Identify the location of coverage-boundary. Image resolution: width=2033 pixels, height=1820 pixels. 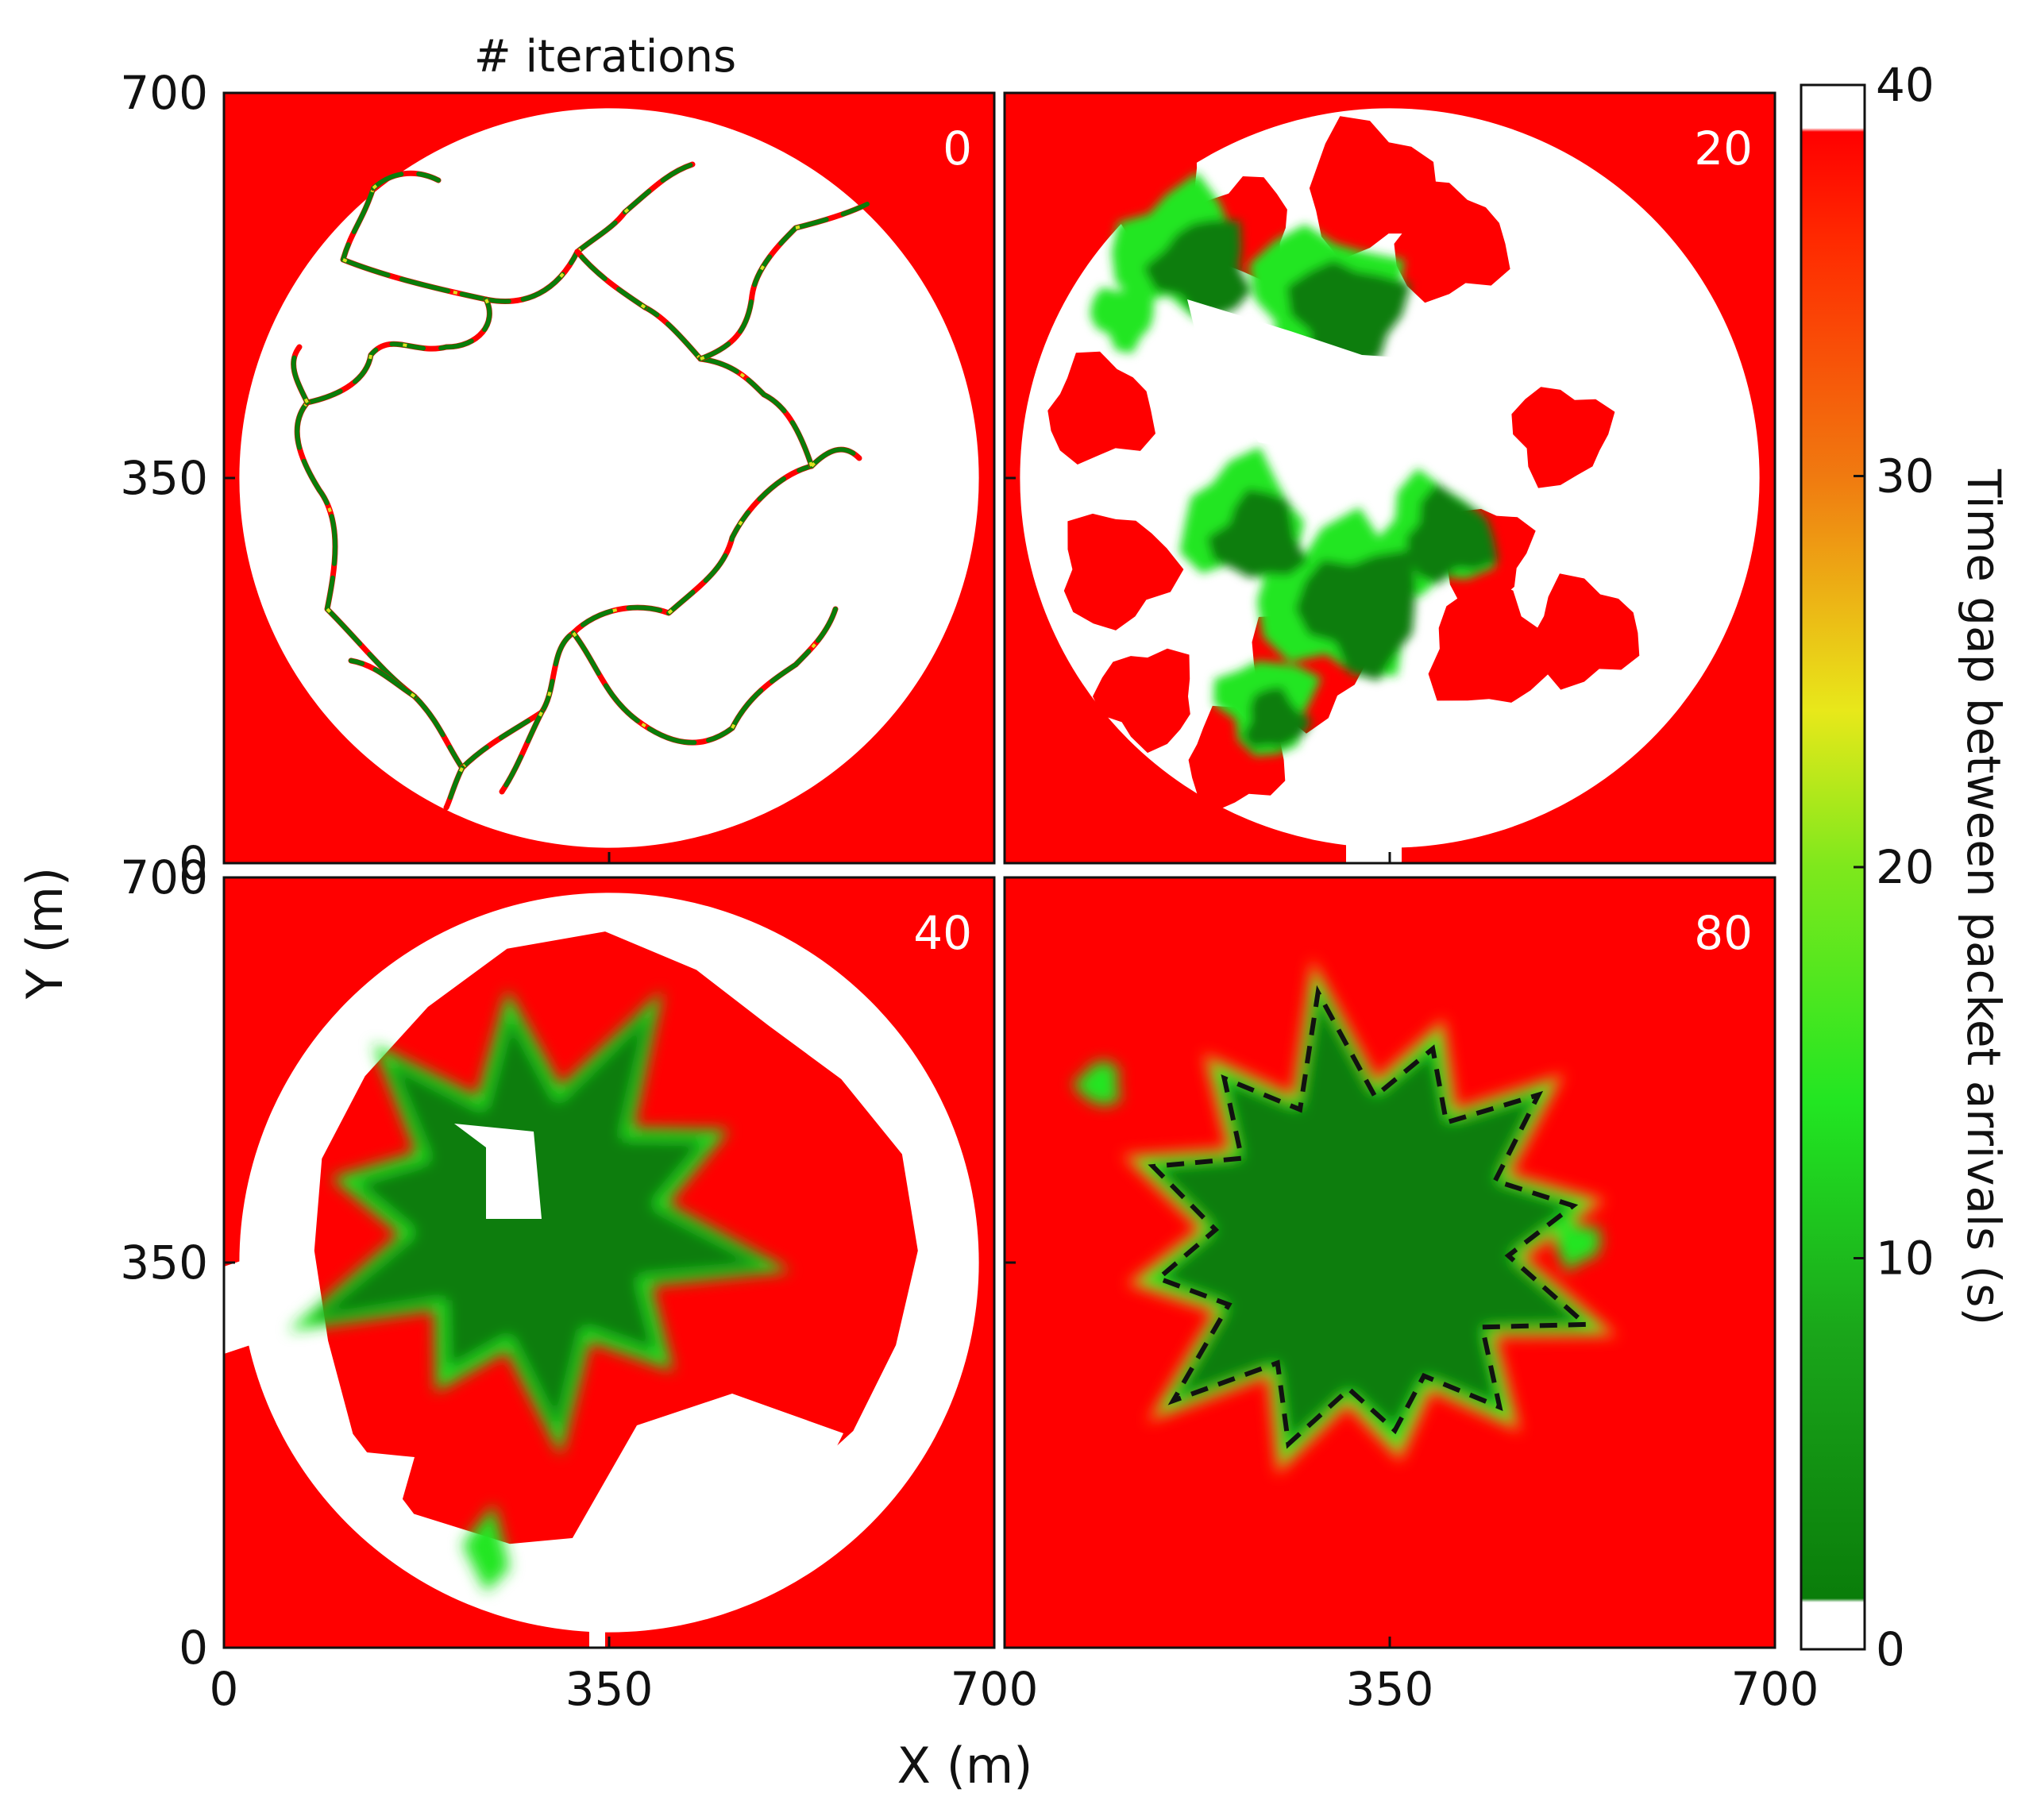
(1370, 1217).